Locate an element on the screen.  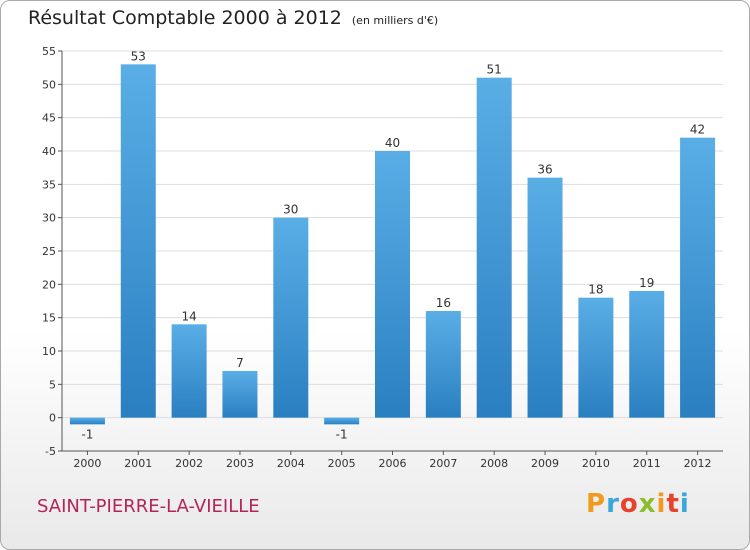
logo-letter: t is located at coordinates (673, 504).